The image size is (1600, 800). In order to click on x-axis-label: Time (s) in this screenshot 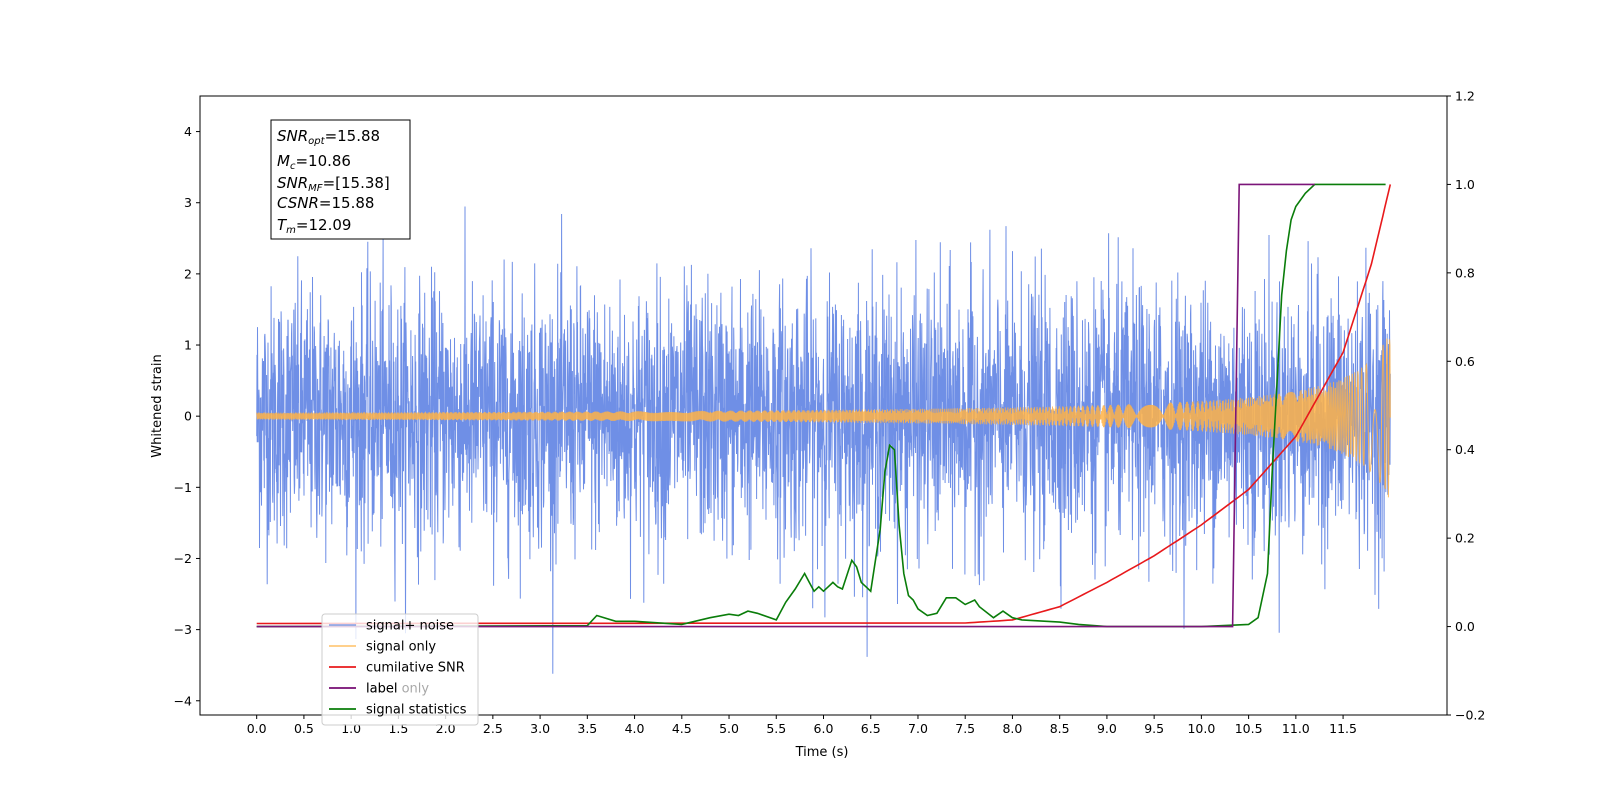, I will do `click(822, 752)`.